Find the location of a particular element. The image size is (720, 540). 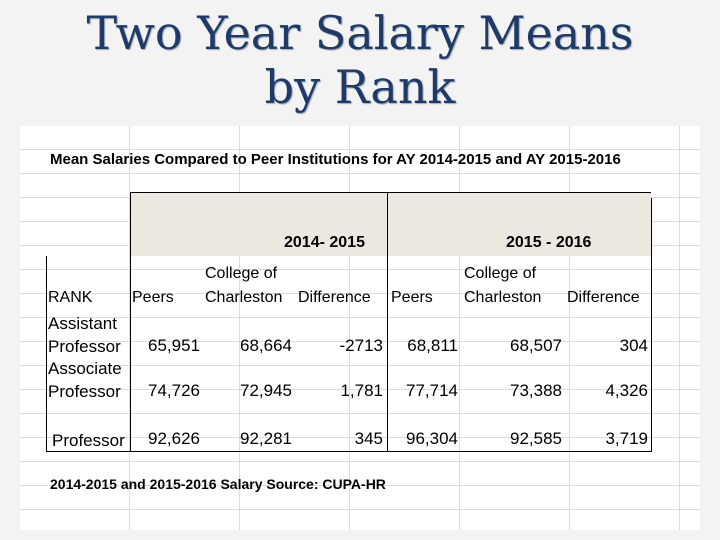

cell-diff-2015: 4,326 is located at coordinates (626, 390).